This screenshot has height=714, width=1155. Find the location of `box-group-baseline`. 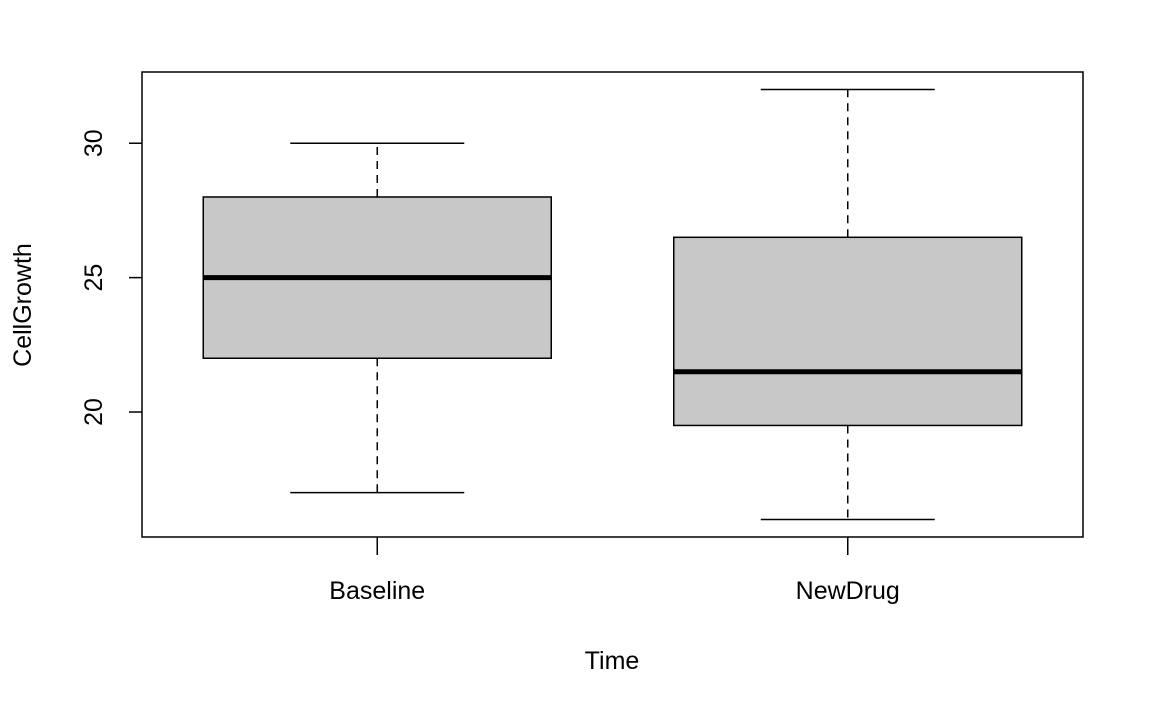

box-group-baseline is located at coordinates (377, 318).